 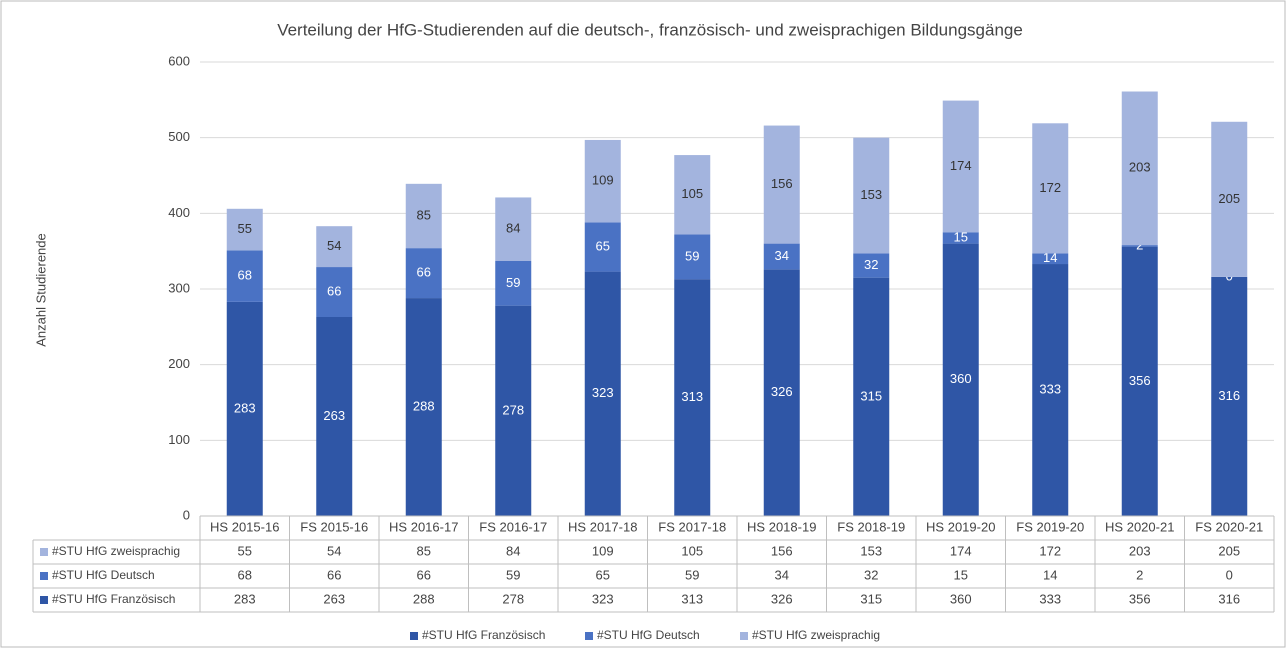 I want to click on data-label: 68, so click(x=245, y=275).